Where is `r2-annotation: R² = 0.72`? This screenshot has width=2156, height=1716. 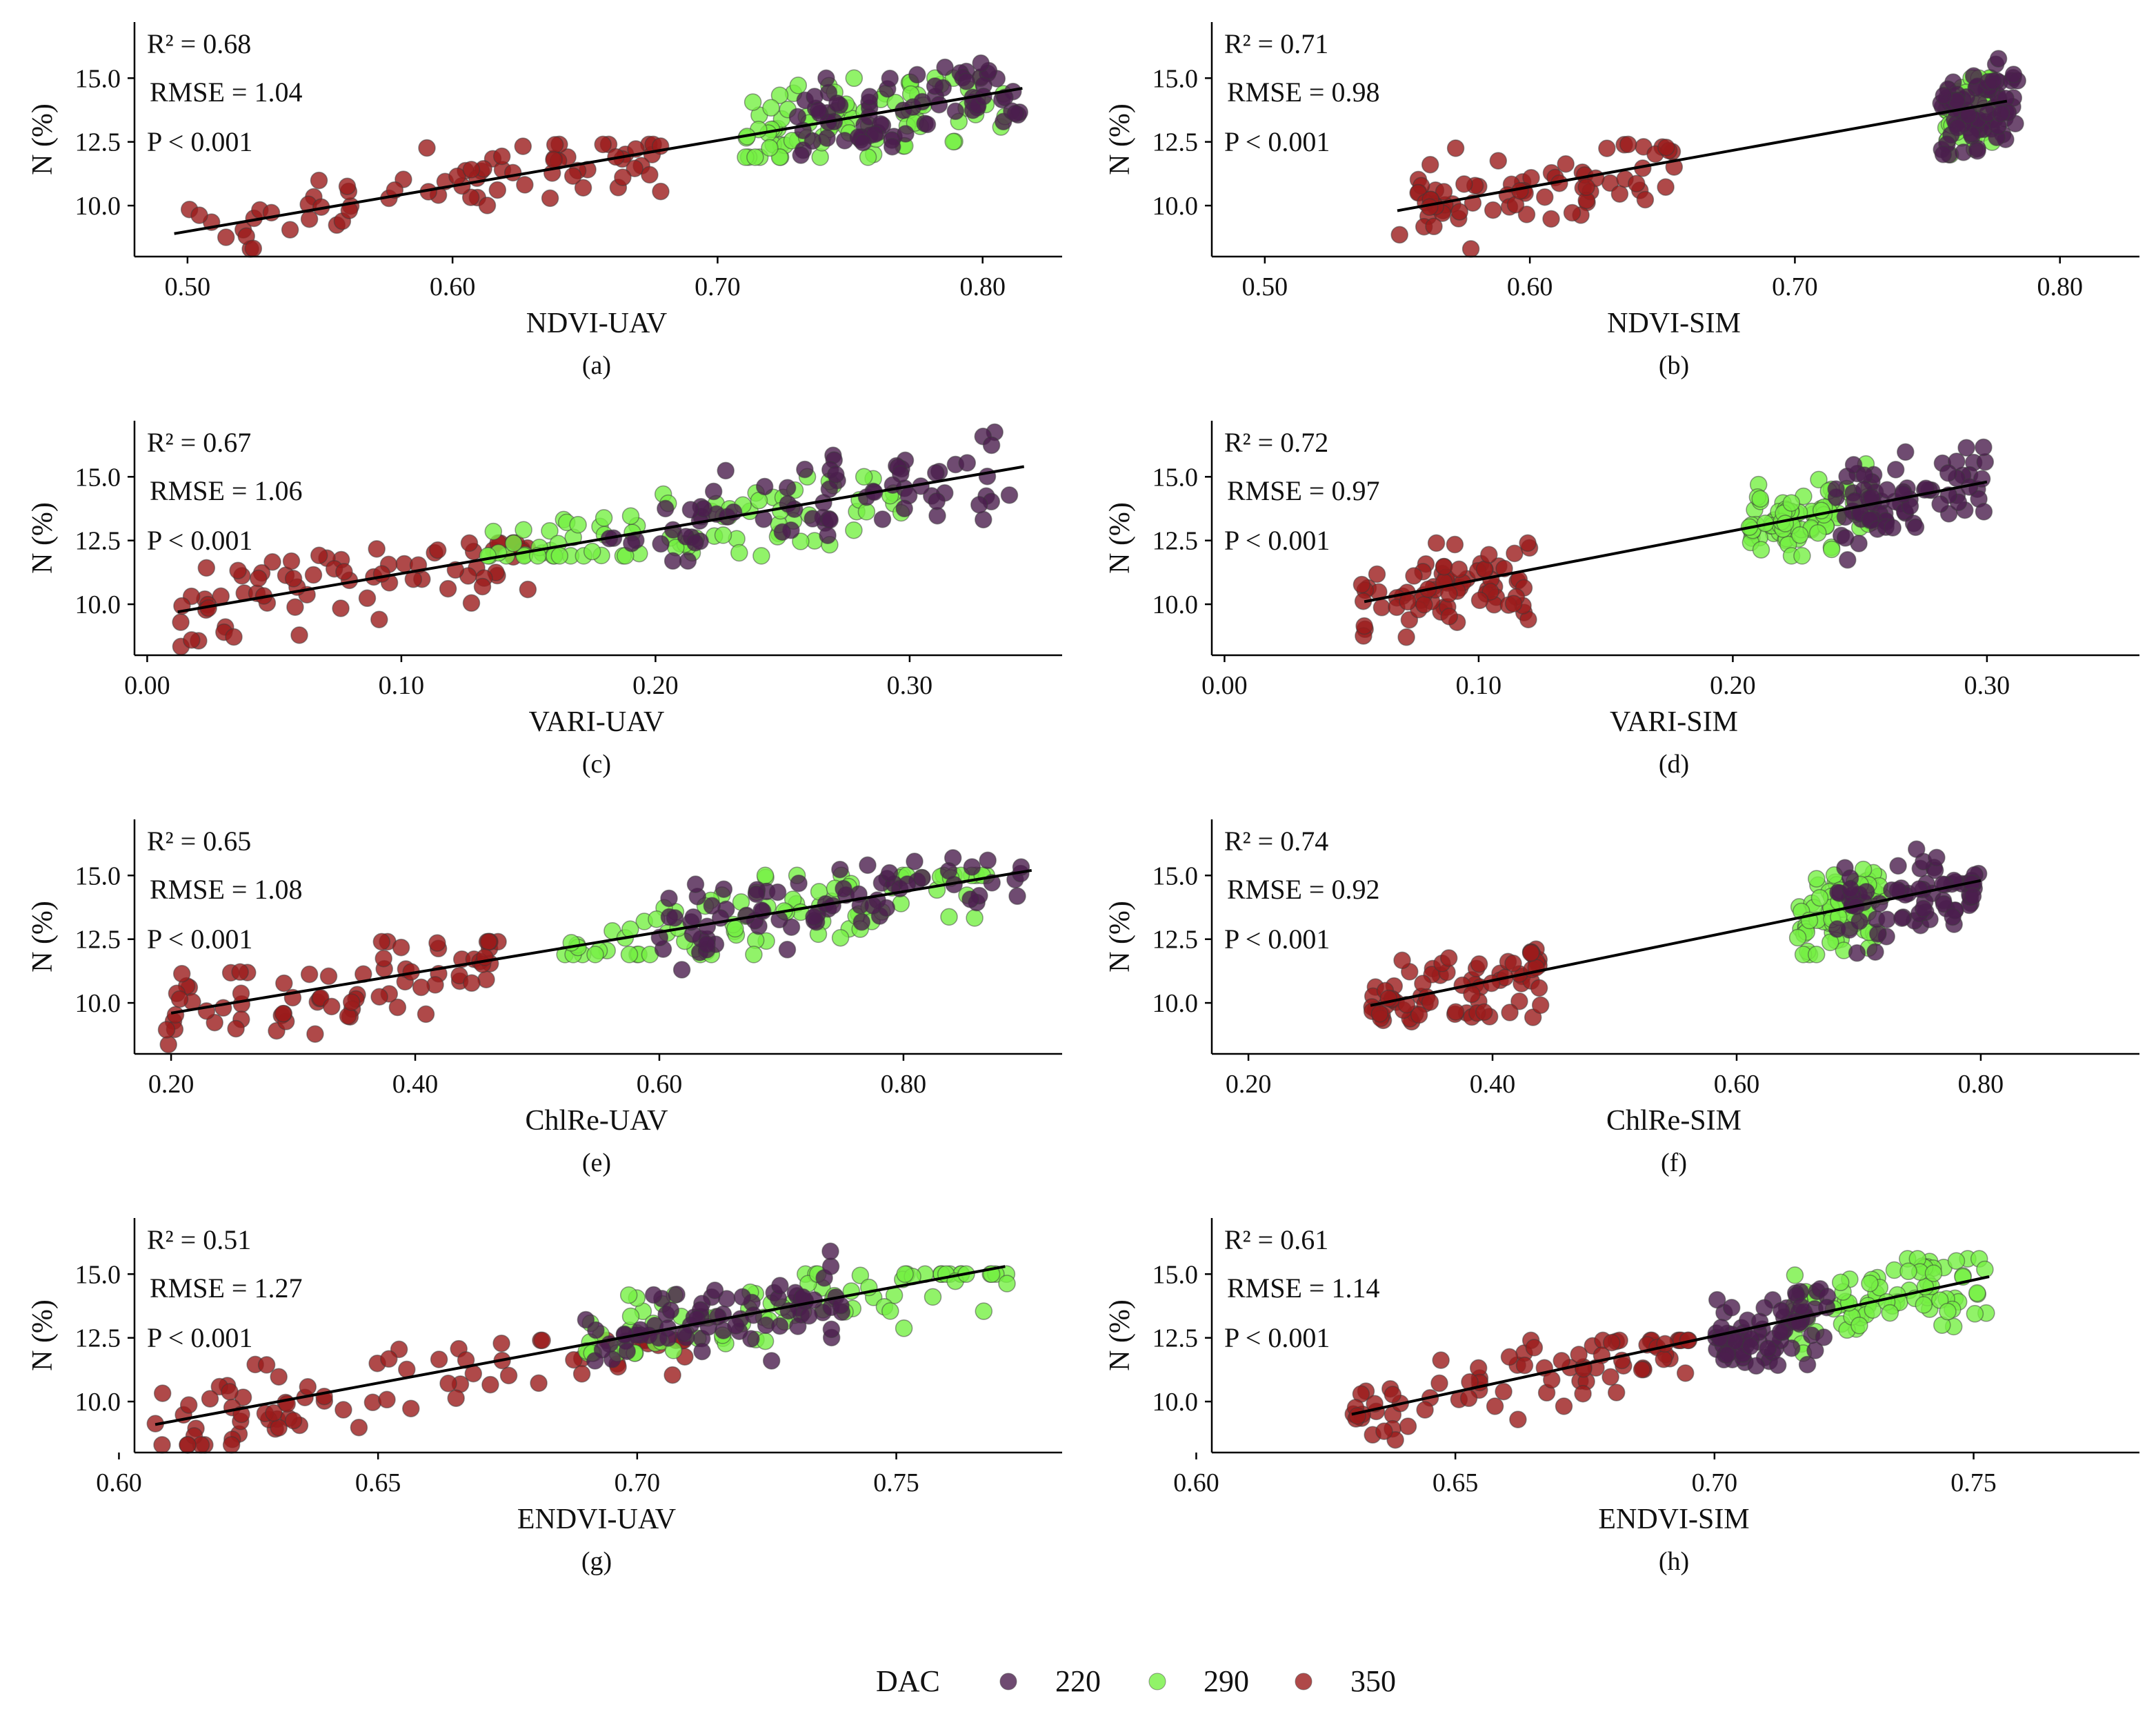
r2-annotation: R² = 0.72 is located at coordinates (1276, 442).